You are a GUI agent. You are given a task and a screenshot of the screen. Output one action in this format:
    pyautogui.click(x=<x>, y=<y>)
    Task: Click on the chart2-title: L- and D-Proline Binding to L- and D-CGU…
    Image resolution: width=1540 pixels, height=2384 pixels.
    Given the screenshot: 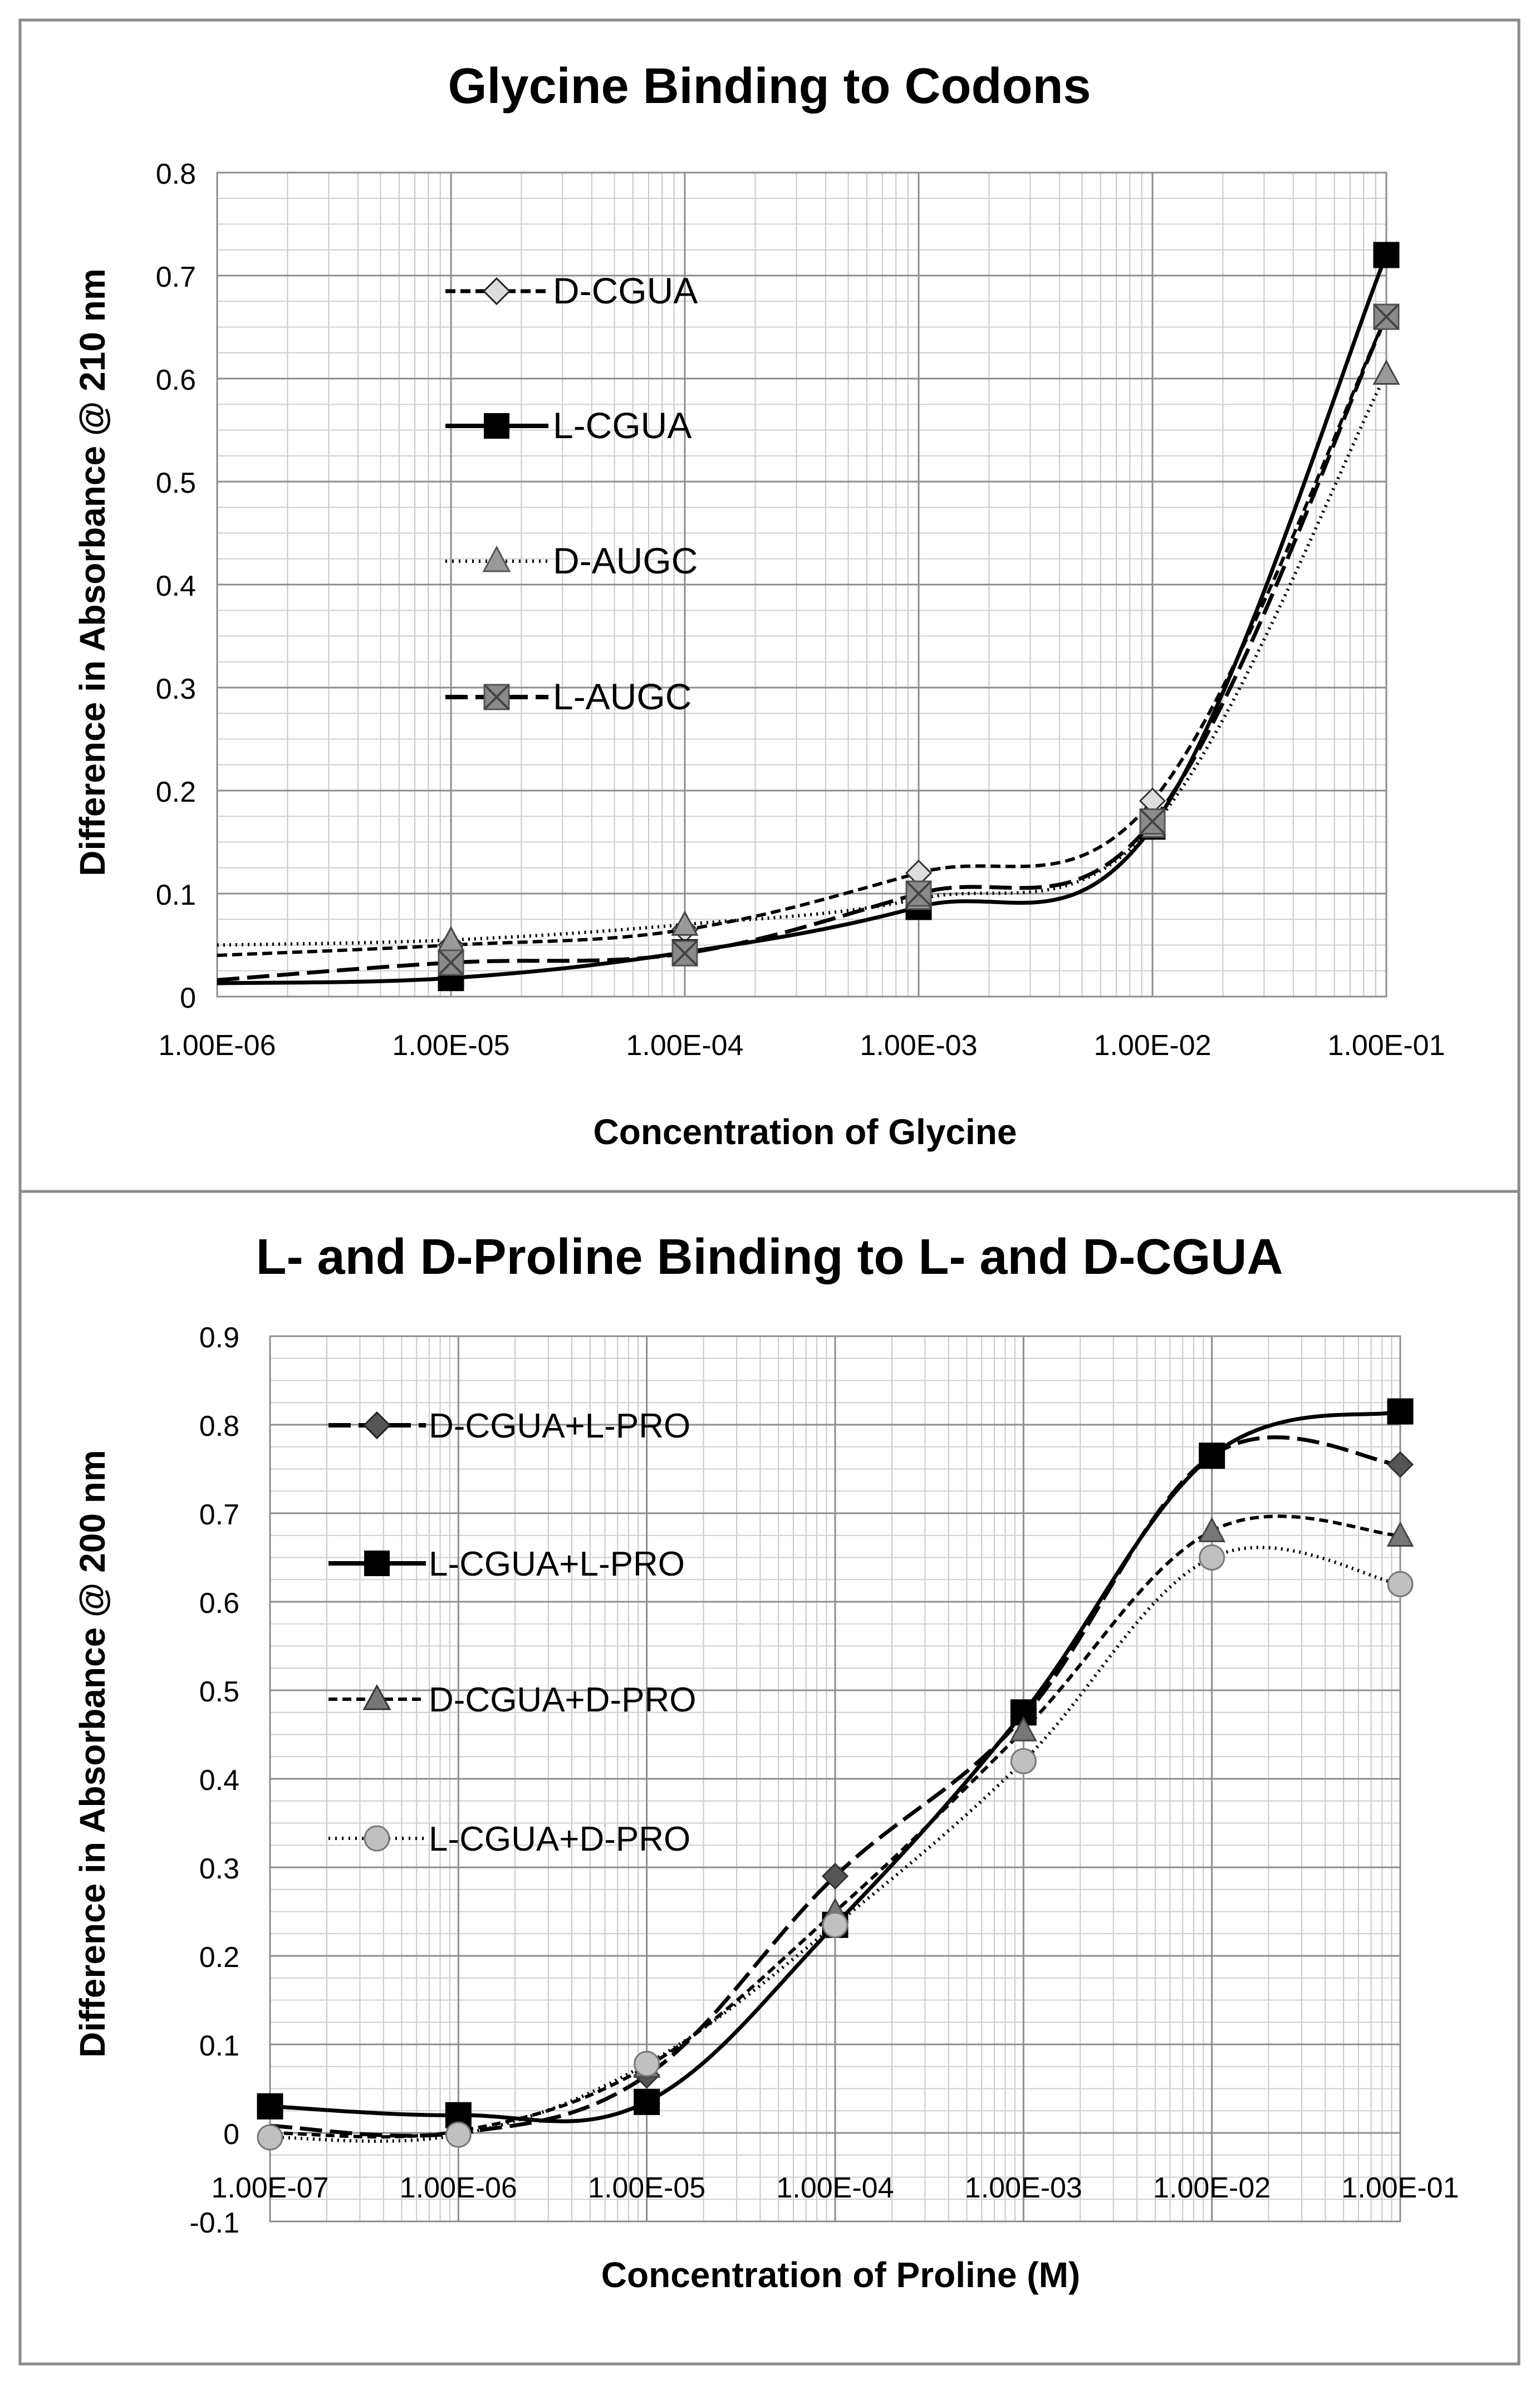 What is the action you would take?
    pyautogui.click(x=769, y=1257)
    